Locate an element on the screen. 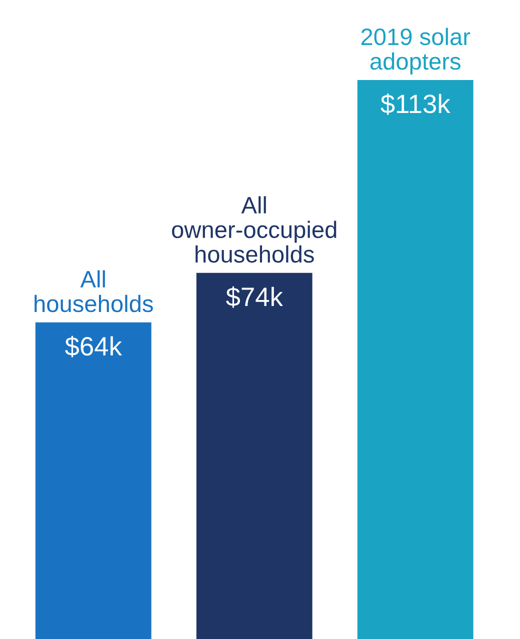  x-tick-label: 2019 solar adopters is located at coordinates (415, 51).